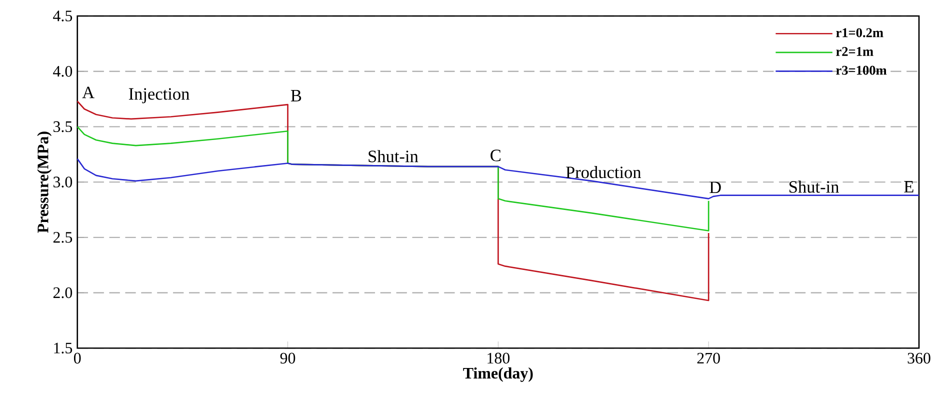  What do you see at coordinates (159, 96) in the screenshot?
I see `annotation: Injection` at bounding box center [159, 96].